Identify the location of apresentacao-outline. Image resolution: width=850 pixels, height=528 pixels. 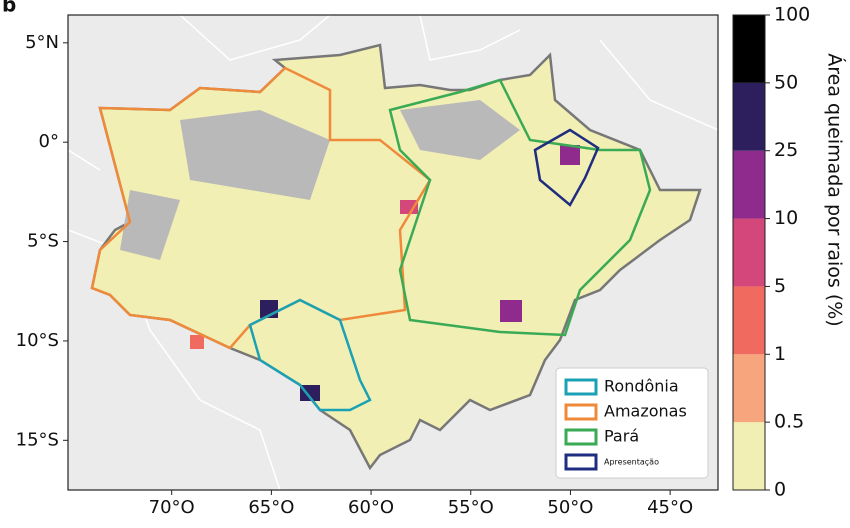
(566, 167).